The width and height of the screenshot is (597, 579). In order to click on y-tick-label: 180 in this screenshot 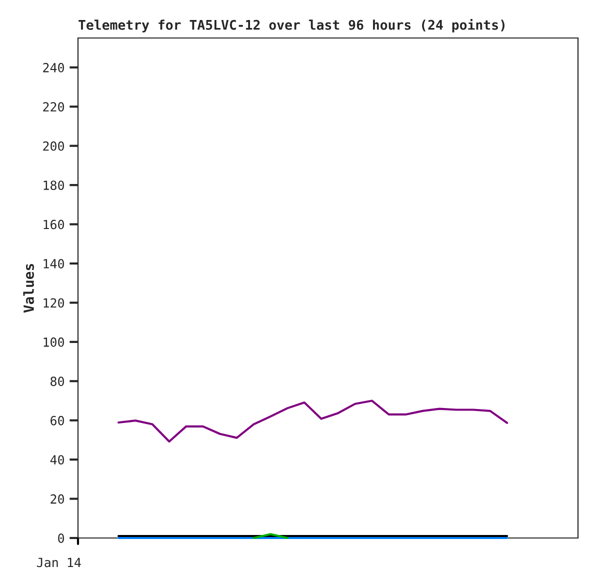, I will do `click(54, 185)`.